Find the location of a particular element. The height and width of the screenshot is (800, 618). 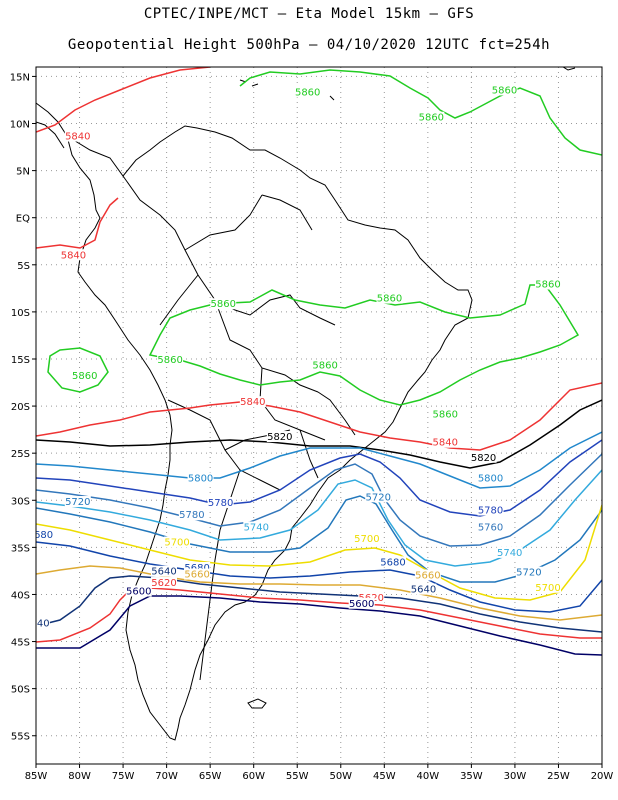

lon-tick-label: 65W is located at coordinates (210, 776).